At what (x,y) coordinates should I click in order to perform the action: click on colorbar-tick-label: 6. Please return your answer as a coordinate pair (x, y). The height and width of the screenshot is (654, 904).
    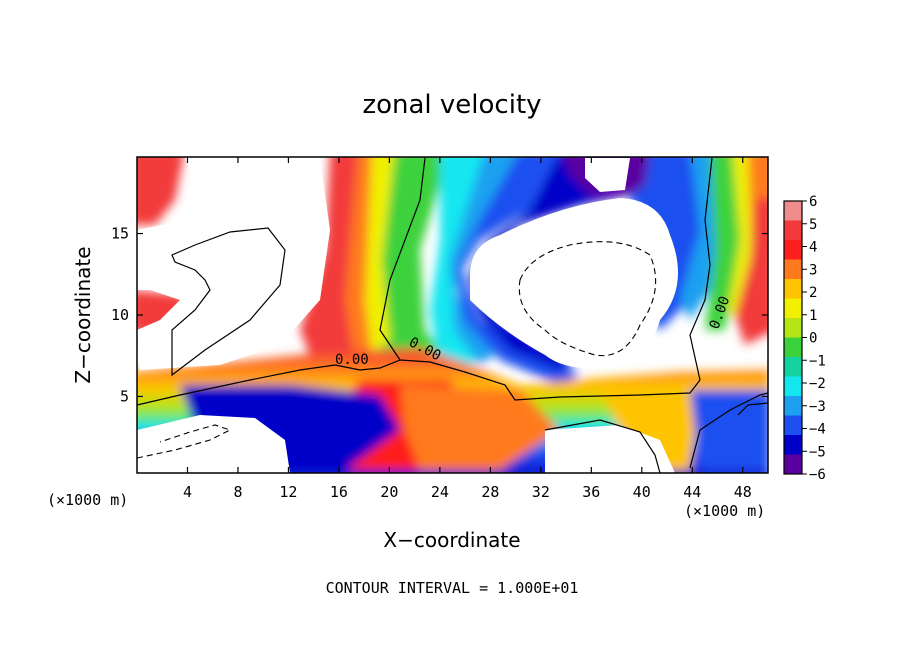
    Looking at the image, I should click on (813, 202).